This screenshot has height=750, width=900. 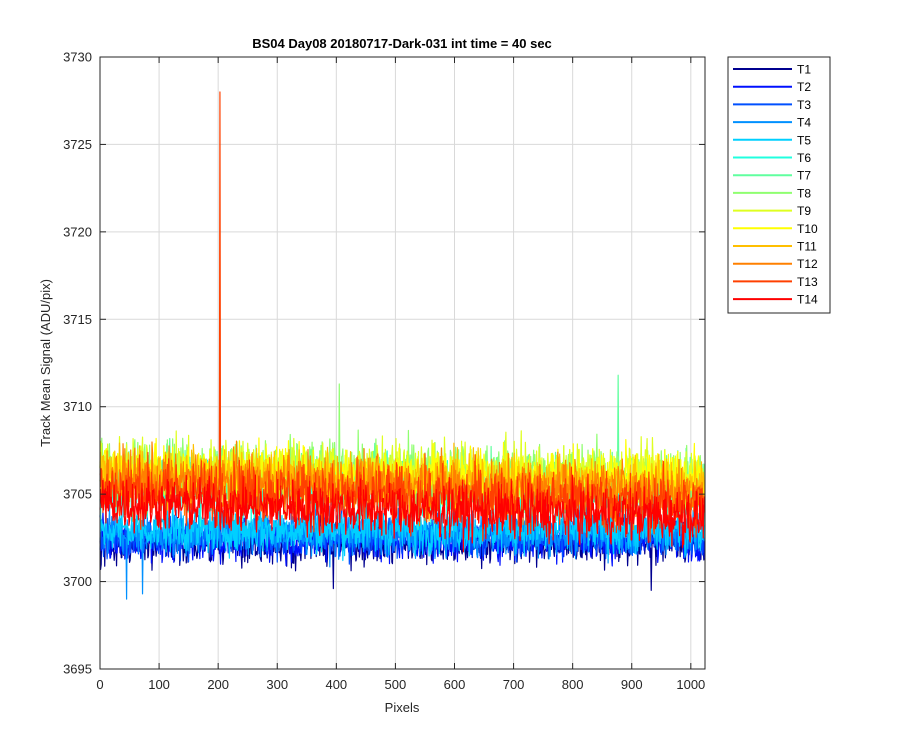 I want to click on legend-label-t3: T3, so click(x=804, y=105).